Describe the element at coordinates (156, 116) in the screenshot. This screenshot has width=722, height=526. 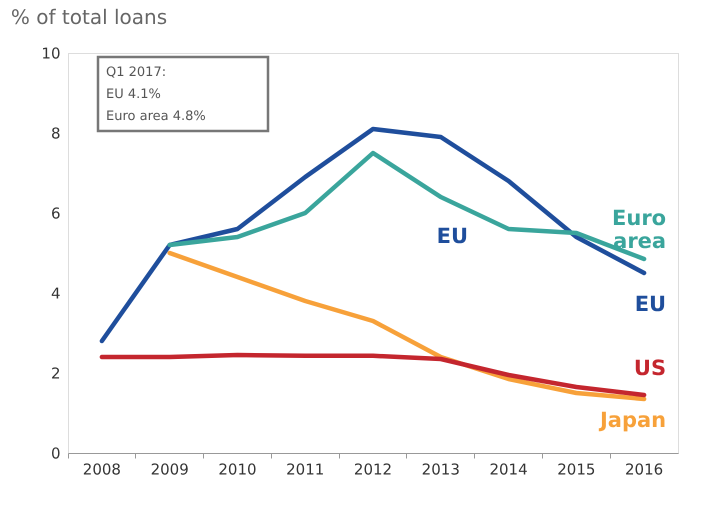
I see `annotation: Euro area 4.8%` at that location.